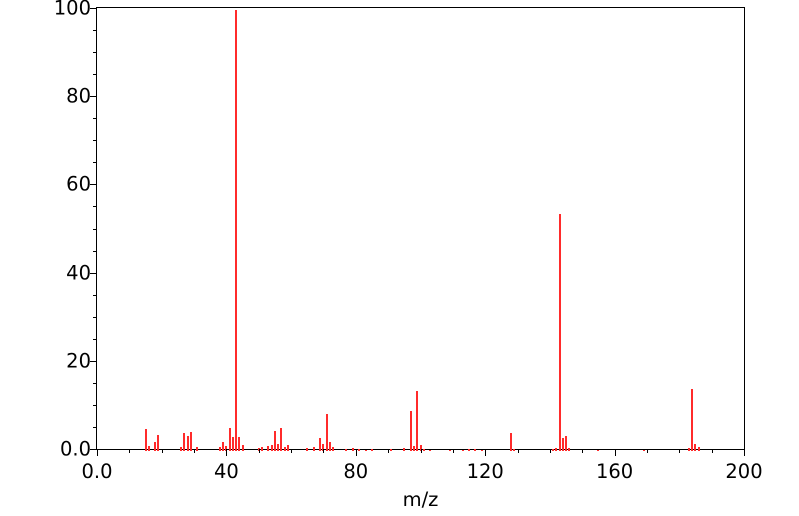 This screenshot has width=799, height=516. Describe the element at coordinates (356, 471) in the screenshot. I see `x-axis-tick-label: 80` at that location.